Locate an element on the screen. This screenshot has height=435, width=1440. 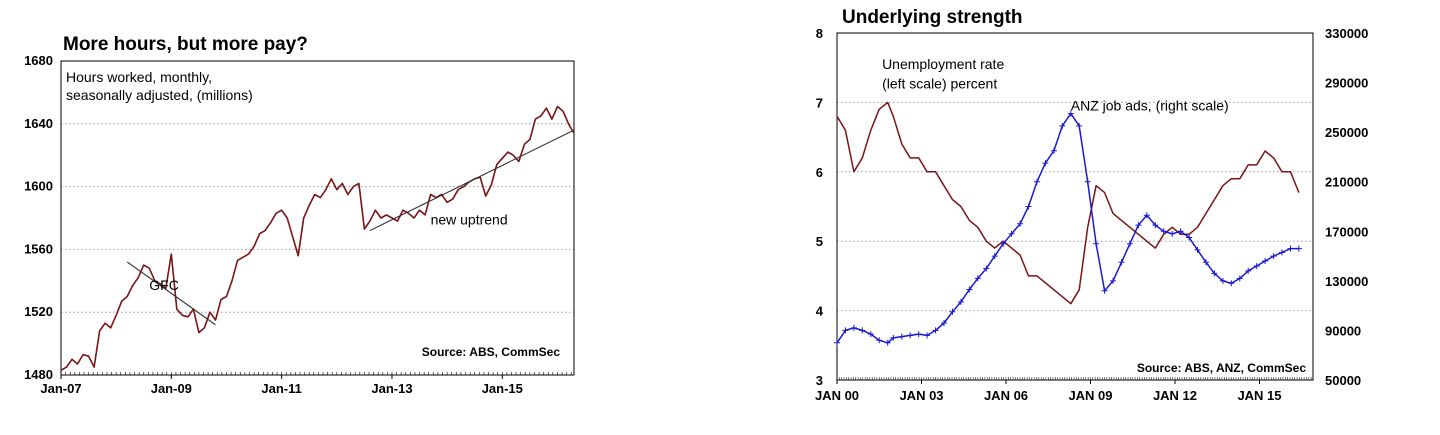
y-left-tick-label: 7 is located at coordinates (819, 102).